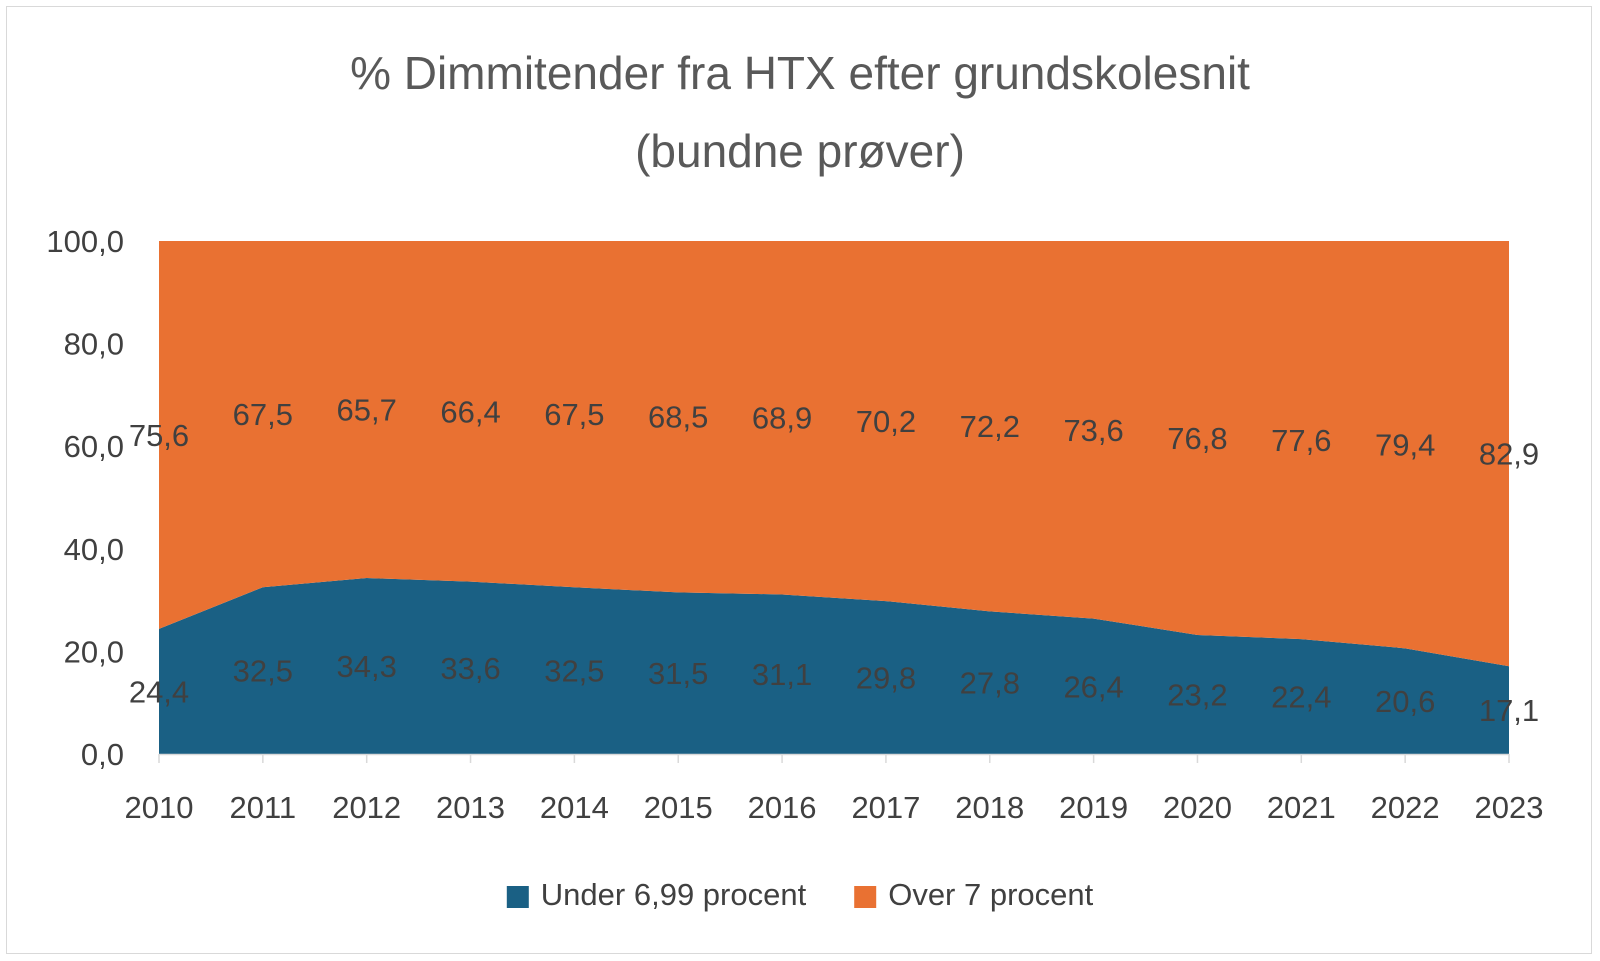 Image resolution: width=1600 pixels, height=961 pixels. What do you see at coordinates (470, 668) in the screenshot?
I see `data-label-series-1: 33,6` at bounding box center [470, 668].